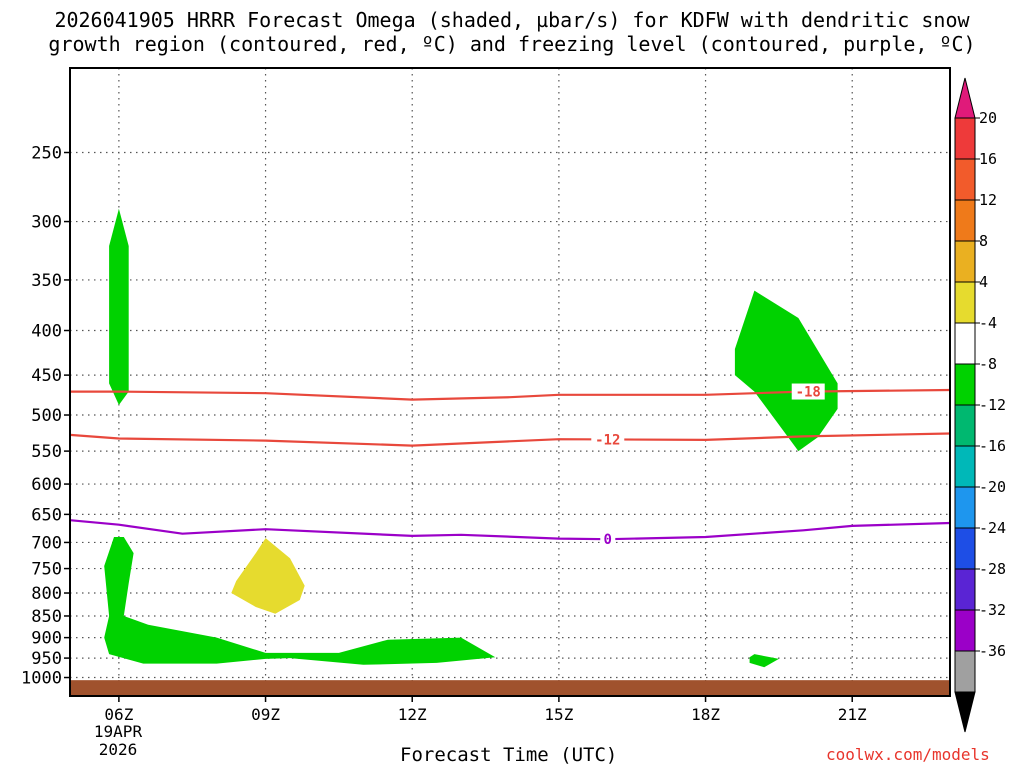 The image size is (1024, 768). Describe the element at coordinates (965, 712) in the screenshot. I see `colorbar-bottom-arrow` at that location.